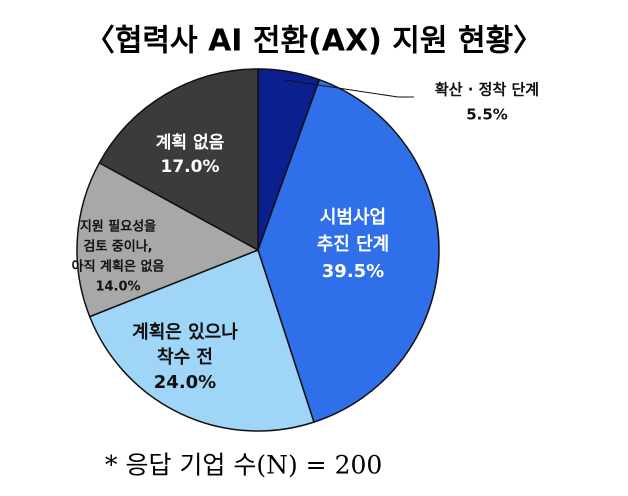 This screenshot has width=628, height=496. What do you see at coordinates (185, 332) in the screenshot?
I see `slice-label: 계획은 있으나` at bounding box center [185, 332].